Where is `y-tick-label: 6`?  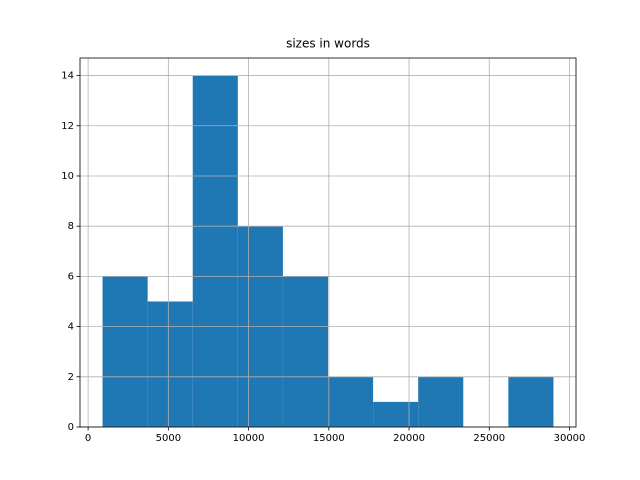 y-tick-label: 6 is located at coordinates (71, 276).